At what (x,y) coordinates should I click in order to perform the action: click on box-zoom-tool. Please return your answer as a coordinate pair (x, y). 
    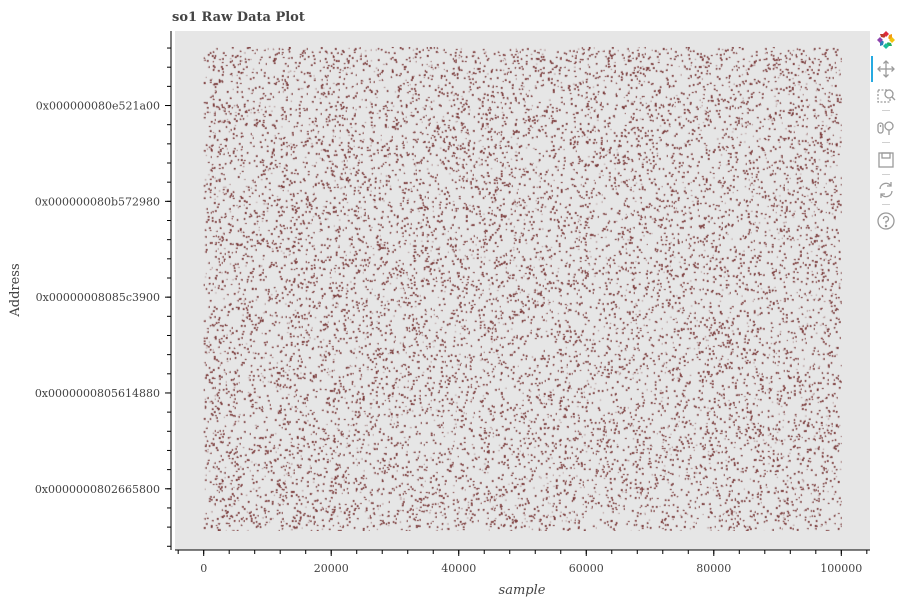
    Looking at the image, I should click on (886, 96).